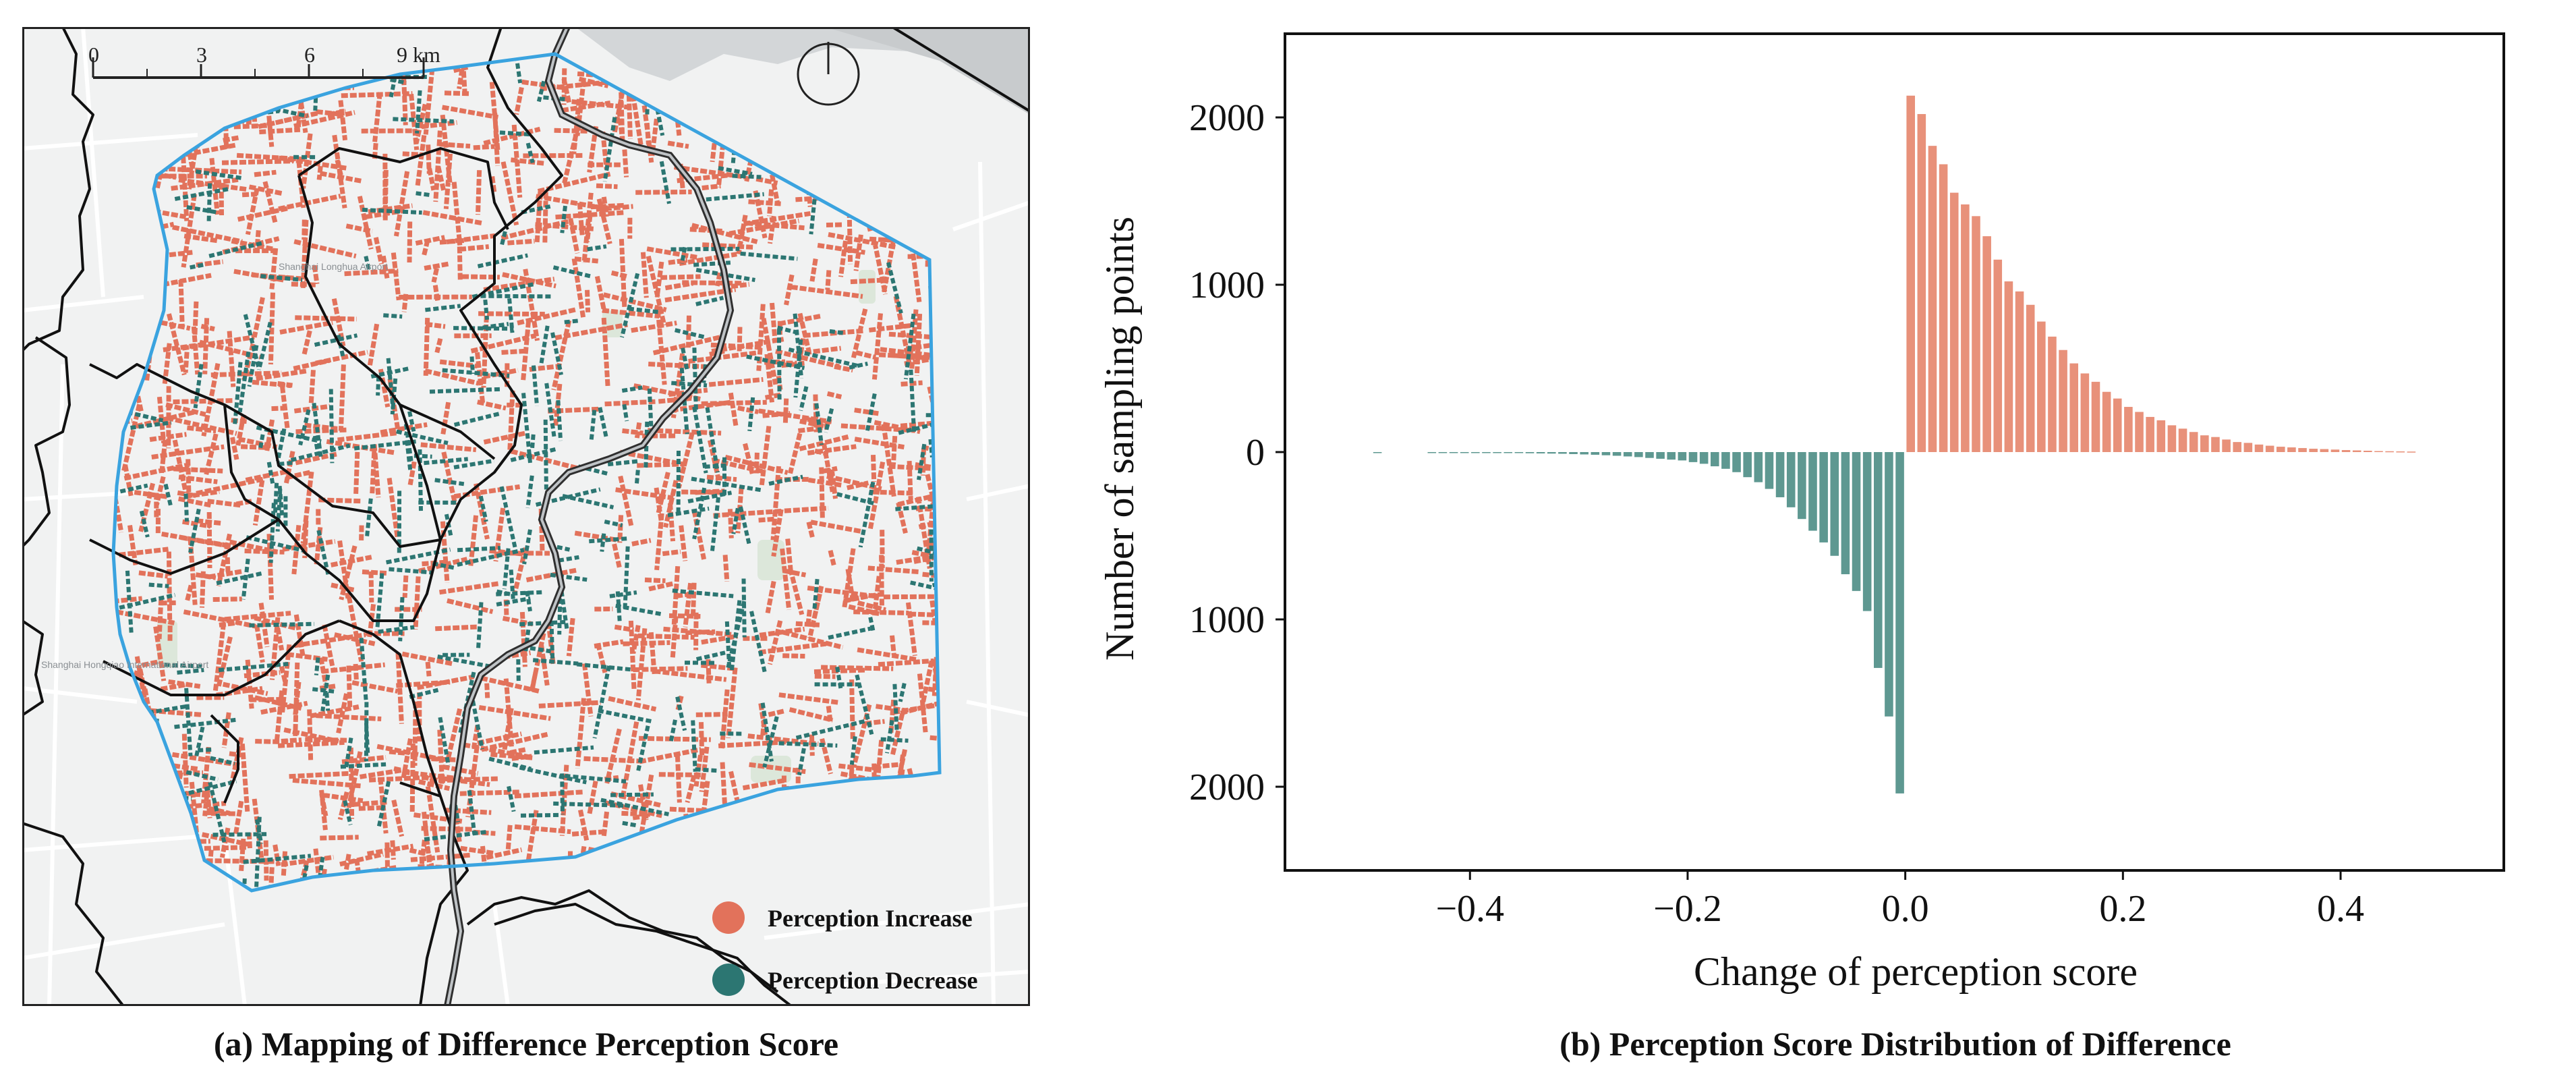 The height and width of the screenshot is (1087, 2576). Describe the element at coordinates (873, 980) in the screenshot. I see `legend-decrease-label: Perception Decrease` at that location.